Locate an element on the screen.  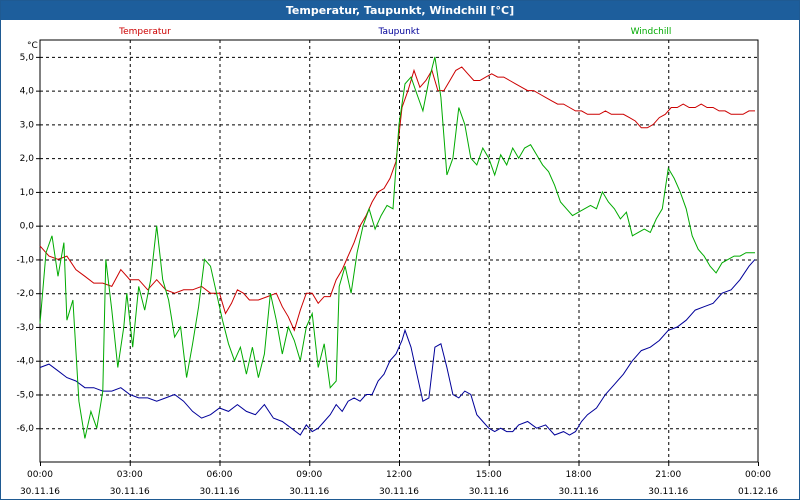
y-tick-label: -1,0 is located at coordinates (25, 260).